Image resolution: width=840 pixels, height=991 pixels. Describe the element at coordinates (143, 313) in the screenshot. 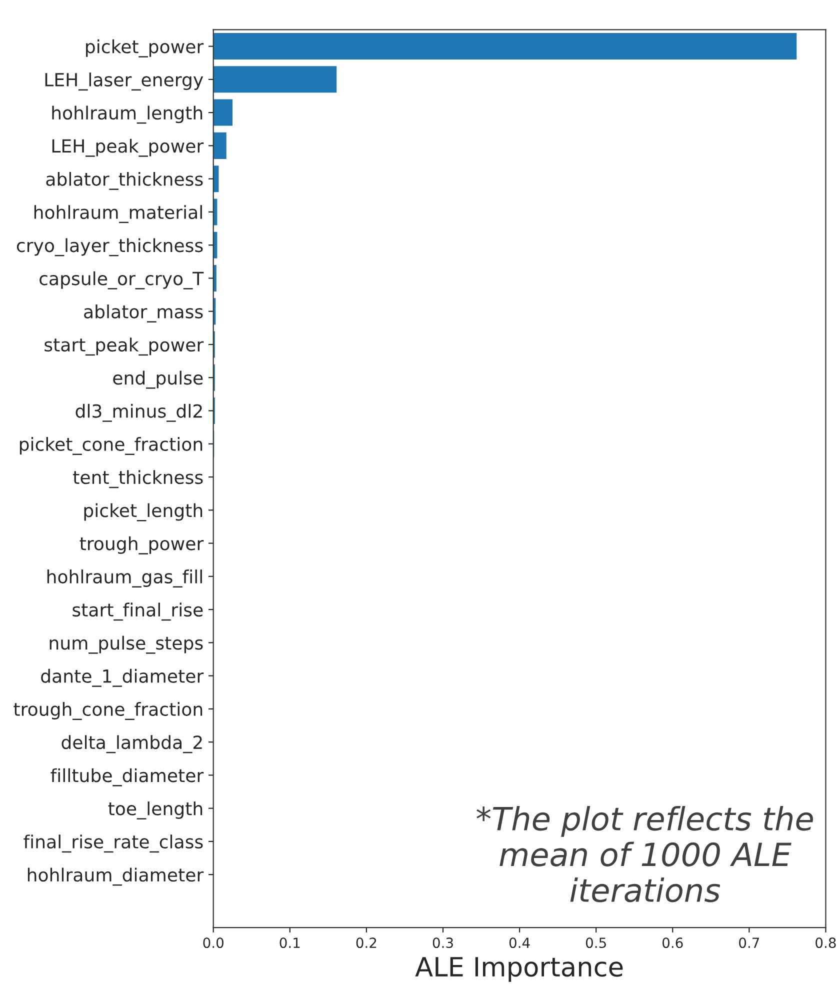

I see `y-tick-label: ablator_mass` at that location.